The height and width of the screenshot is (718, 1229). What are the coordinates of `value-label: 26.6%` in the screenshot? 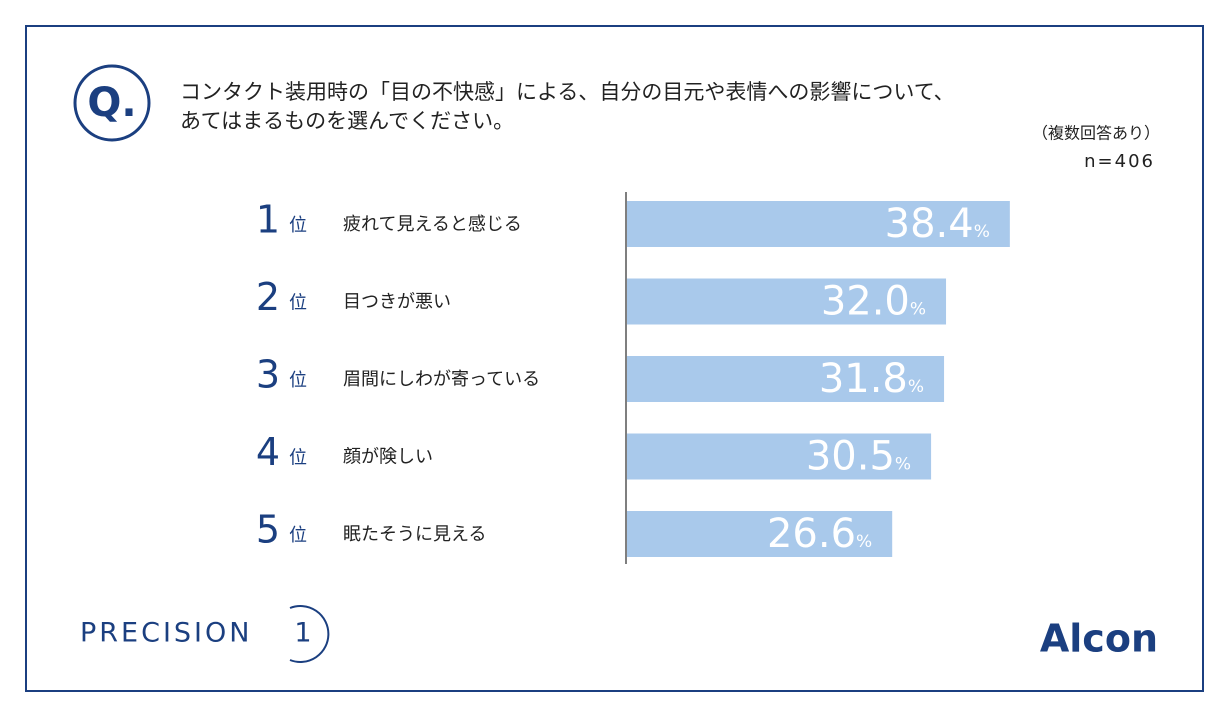 It's located at (819, 534).